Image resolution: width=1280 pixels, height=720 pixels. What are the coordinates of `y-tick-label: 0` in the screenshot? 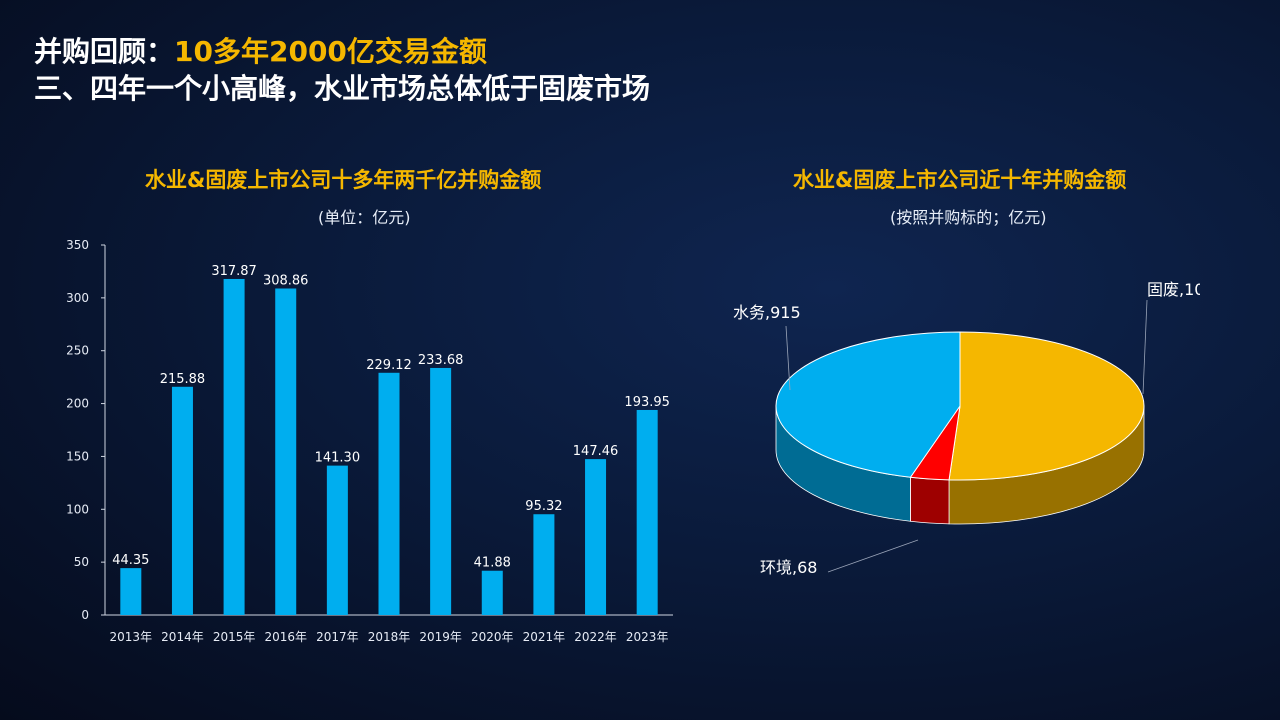 It's located at (85, 615).